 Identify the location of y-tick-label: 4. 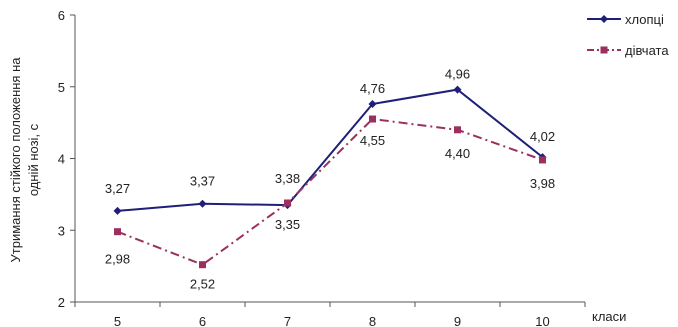
(61, 159).